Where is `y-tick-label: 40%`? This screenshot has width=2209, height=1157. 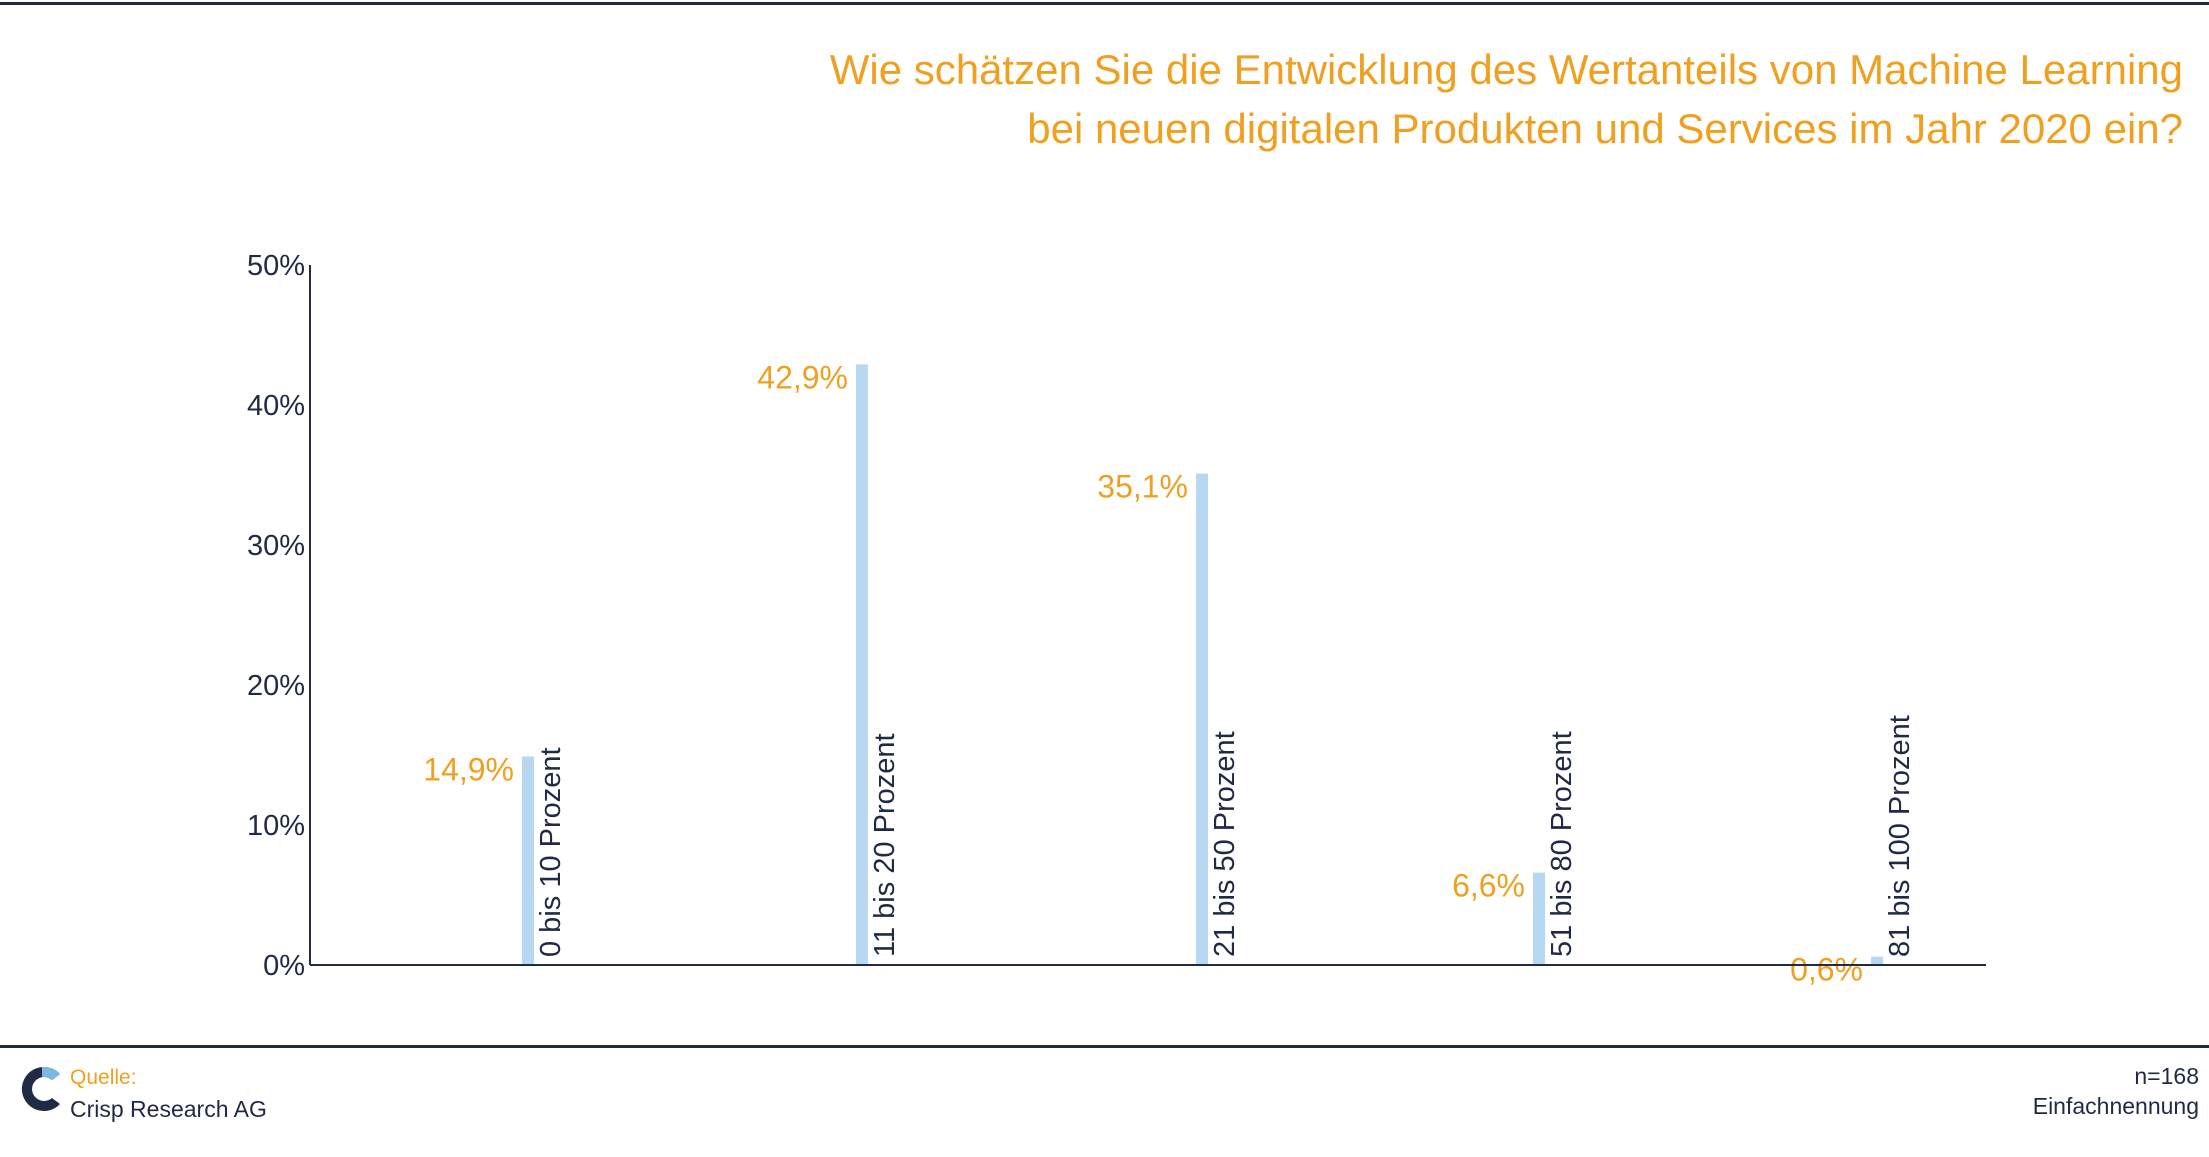 y-tick-label: 40% is located at coordinates (276, 406).